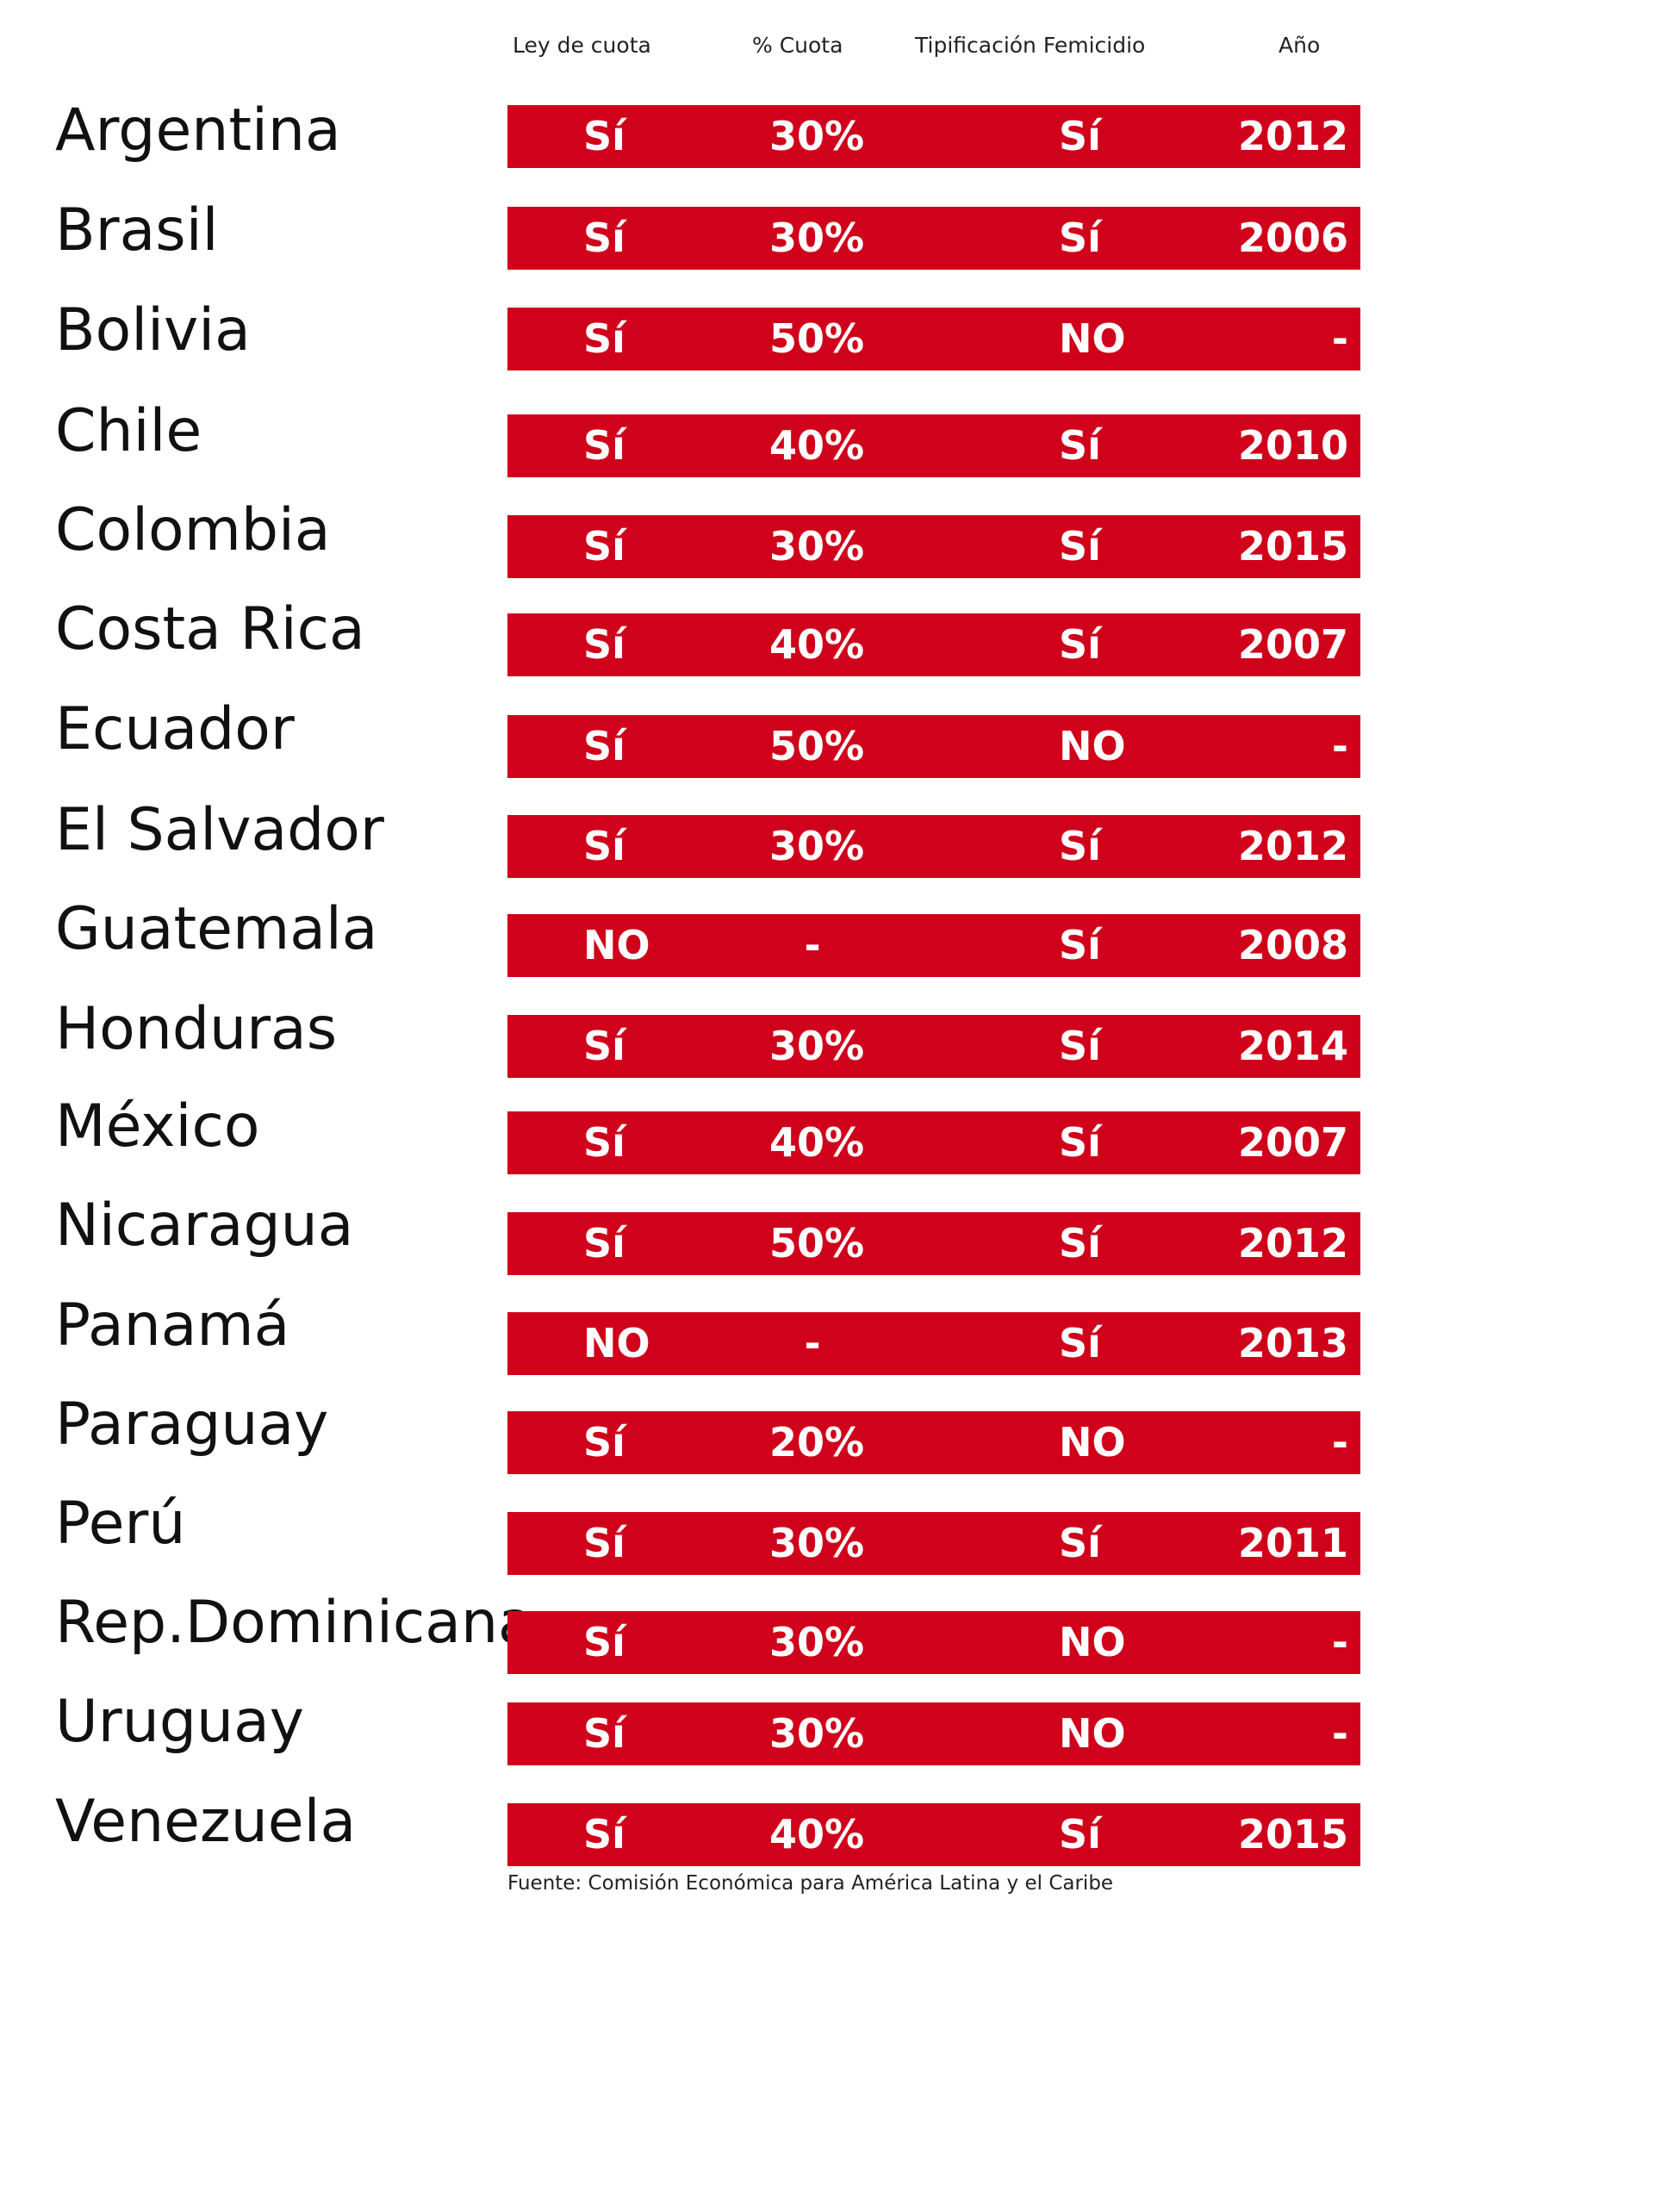 This screenshot has height=2197, width=1680. Describe the element at coordinates (582, 45) in the screenshot. I see `header-ley-de-cuota: Ley de cuota` at that location.